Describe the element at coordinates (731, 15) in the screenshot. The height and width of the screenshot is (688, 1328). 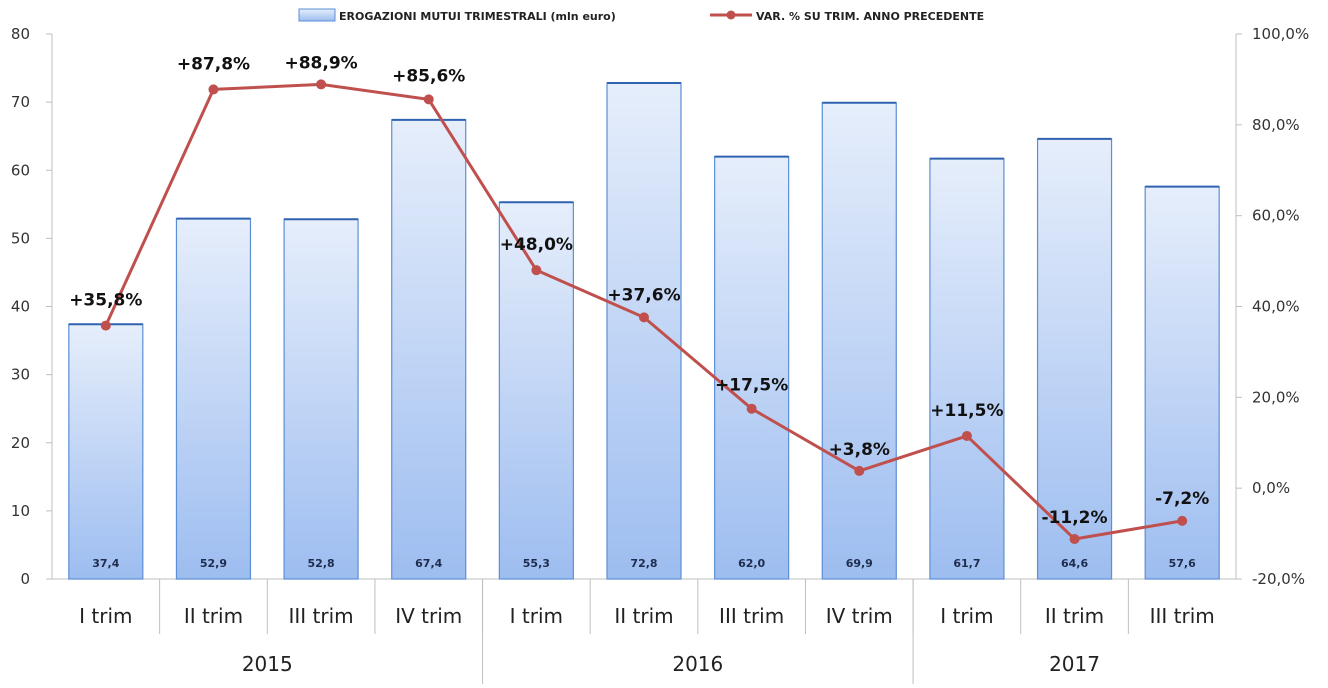
I see `legend-line-marker` at that location.